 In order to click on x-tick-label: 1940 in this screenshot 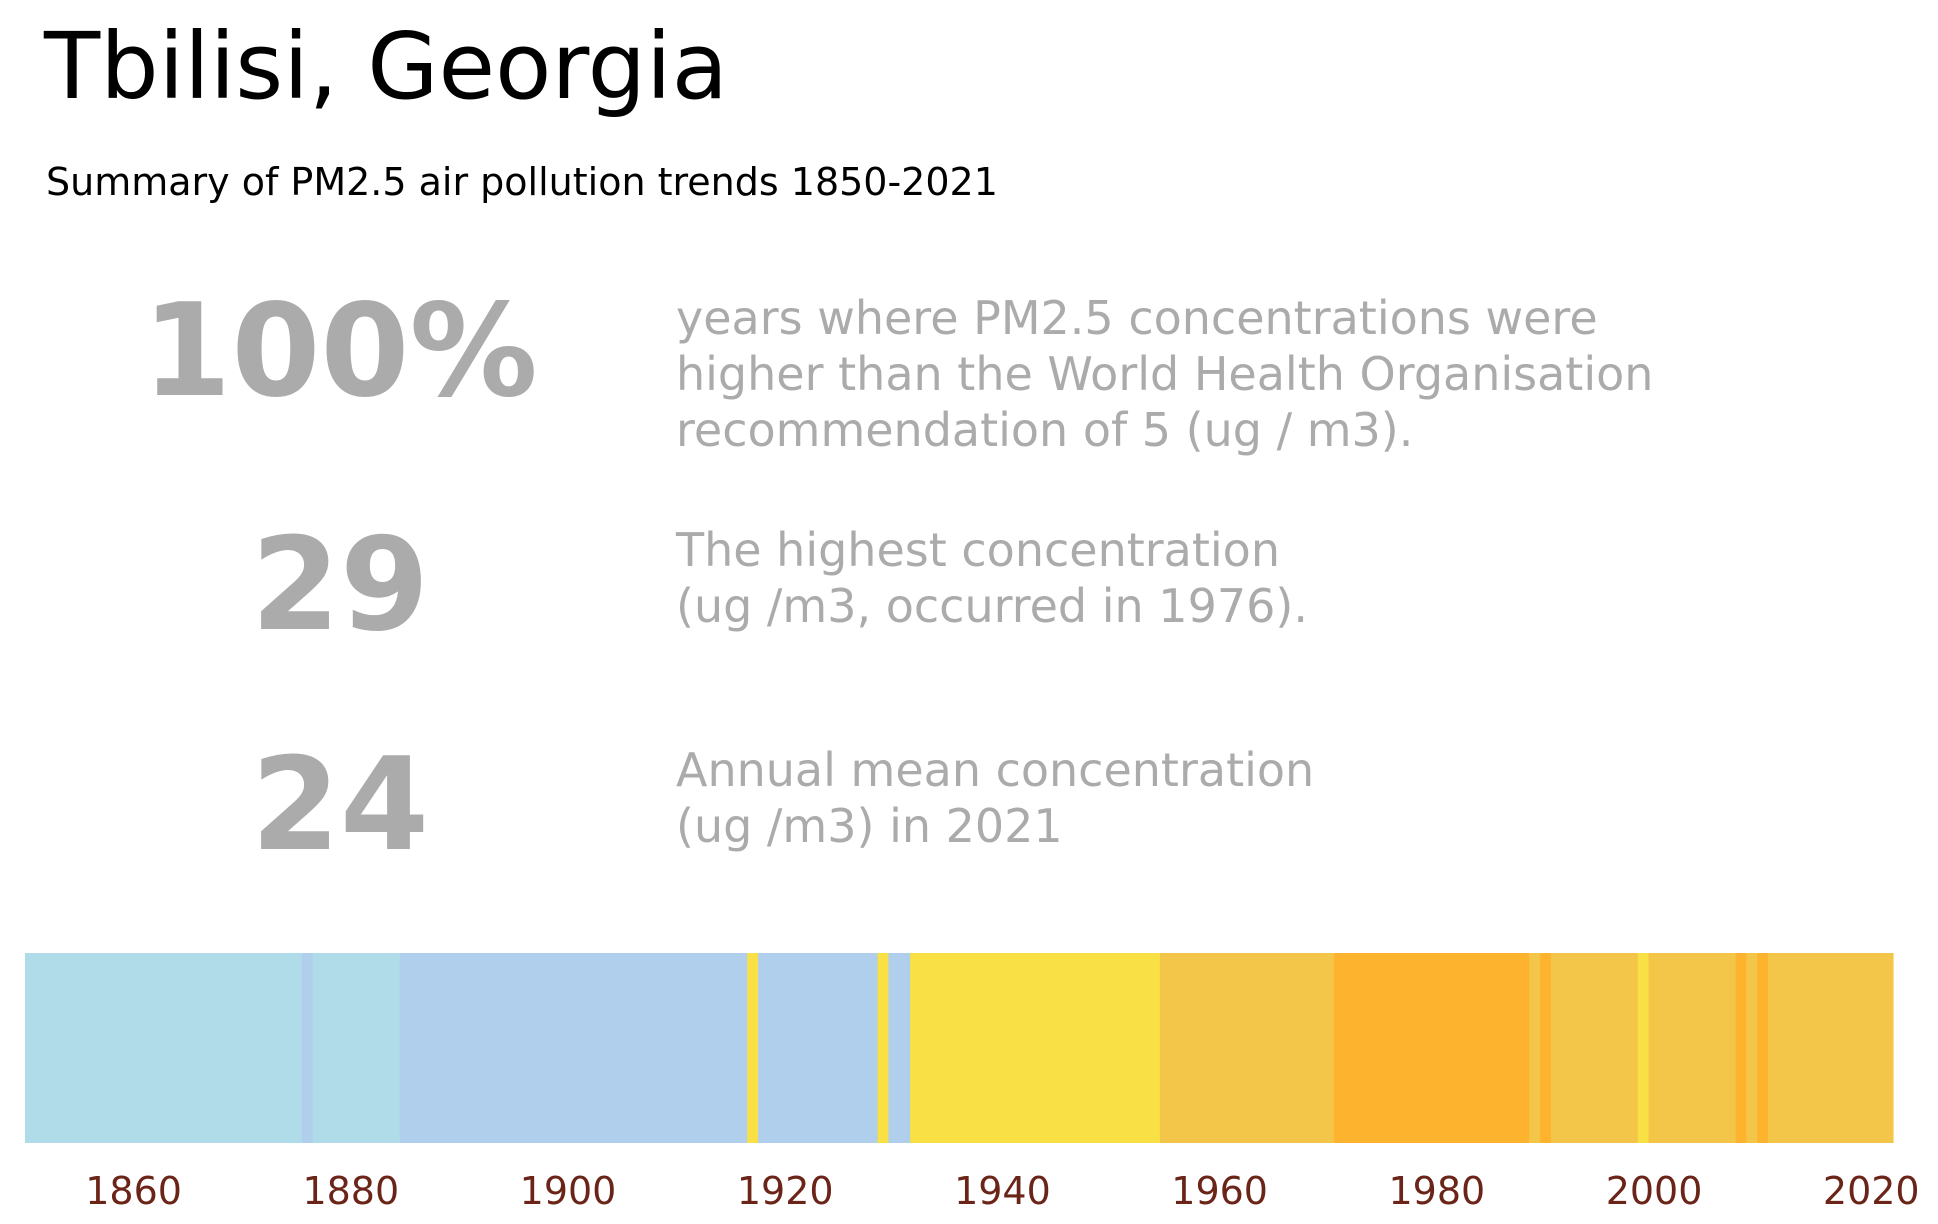, I will do `click(1002, 1191)`.